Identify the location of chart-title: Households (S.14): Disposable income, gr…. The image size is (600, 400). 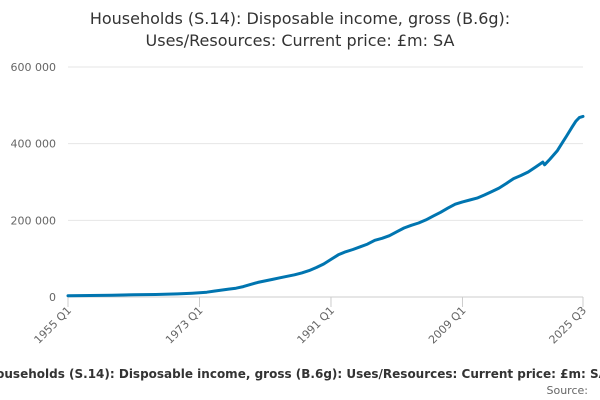
(300, 29).